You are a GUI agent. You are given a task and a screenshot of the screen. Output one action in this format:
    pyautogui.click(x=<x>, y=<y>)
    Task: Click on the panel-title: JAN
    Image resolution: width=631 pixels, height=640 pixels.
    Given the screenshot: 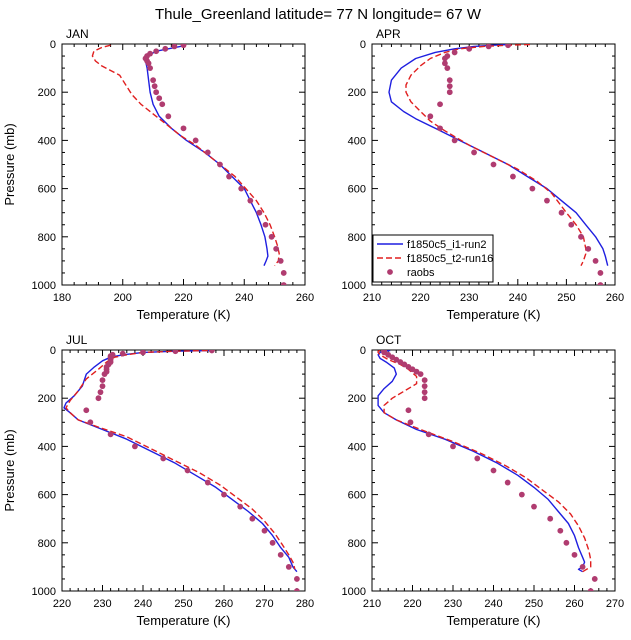 What is the action you would take?
    pyautogui.click(x=77, y=34)
    